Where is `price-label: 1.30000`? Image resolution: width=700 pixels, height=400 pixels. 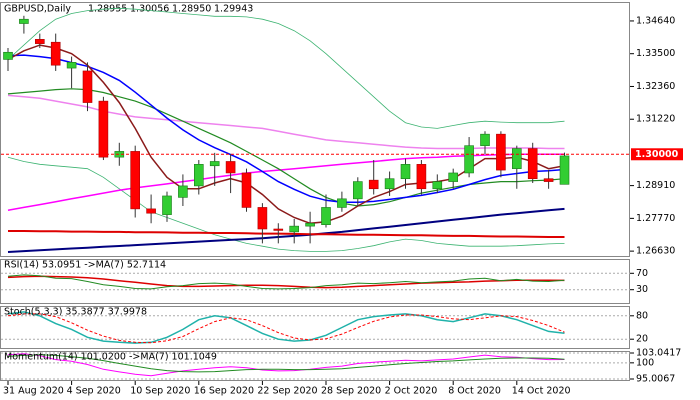
price-label: 1.30000 is located at coordinates (657, 154).